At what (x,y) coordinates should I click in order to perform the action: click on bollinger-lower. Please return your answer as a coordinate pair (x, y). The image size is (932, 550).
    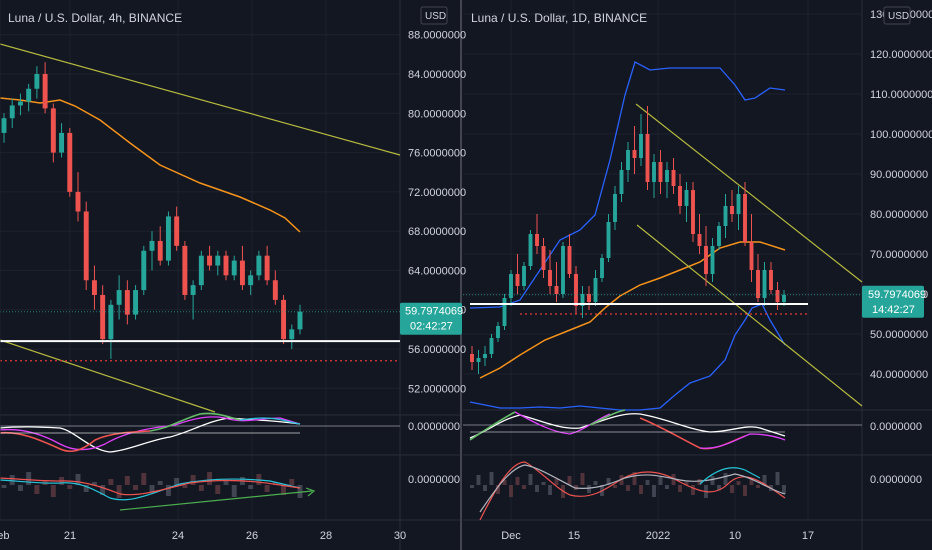
    Looking at the image, I should click on (627, 357).